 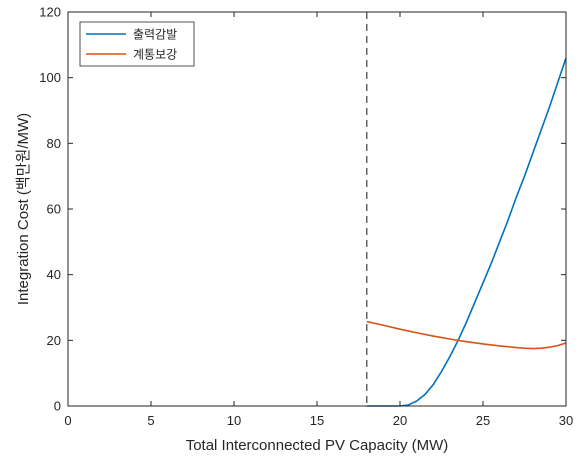 What do you see at coordinates (57, 406) in the screenshot?
I see `y-tick-label-0: 0` at bounding box center [57, 406].